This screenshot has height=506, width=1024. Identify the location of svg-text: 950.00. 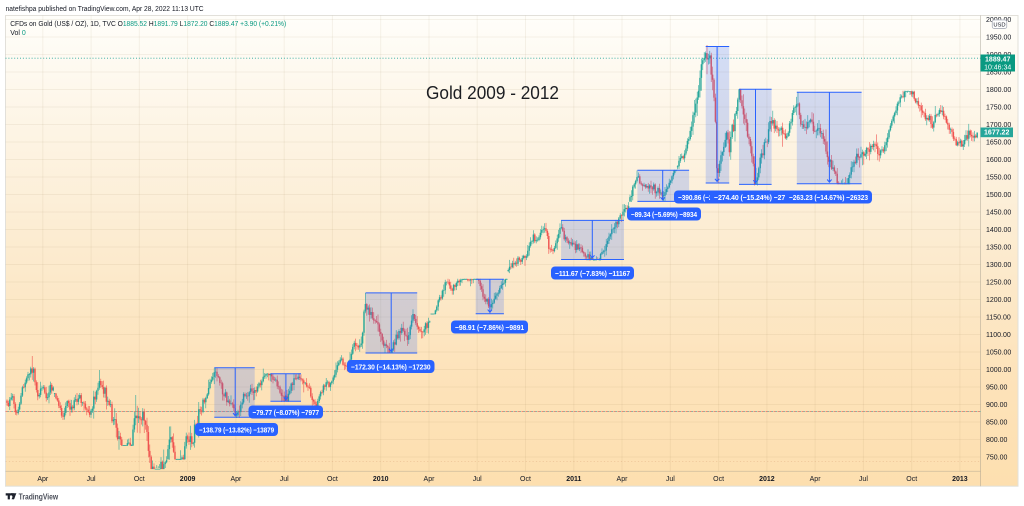
(997, 387).